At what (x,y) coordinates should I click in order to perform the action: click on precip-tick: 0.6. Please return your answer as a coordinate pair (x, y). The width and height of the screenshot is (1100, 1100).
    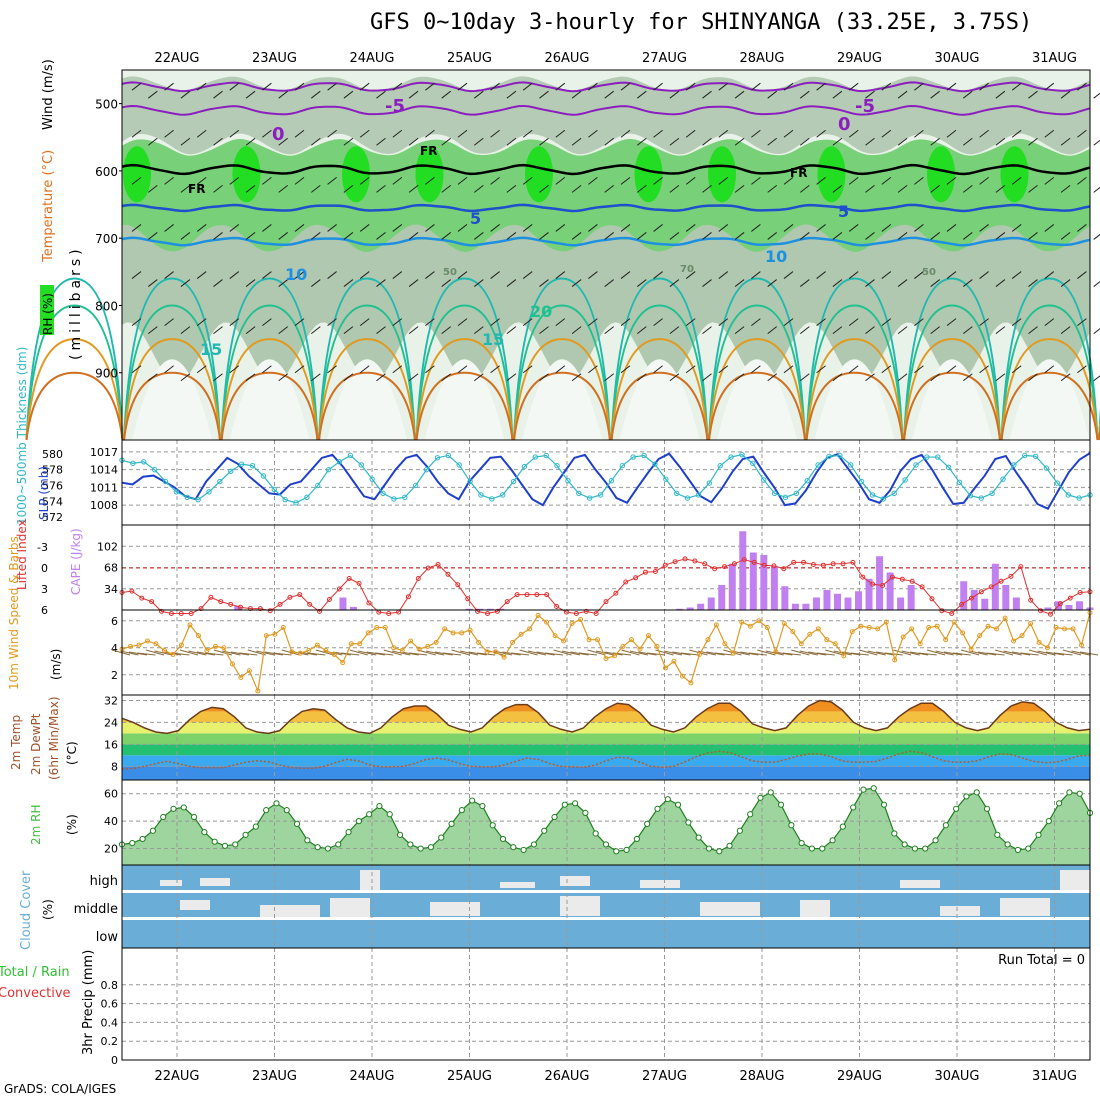
    Looking at the image, I should click on (110, 1004).